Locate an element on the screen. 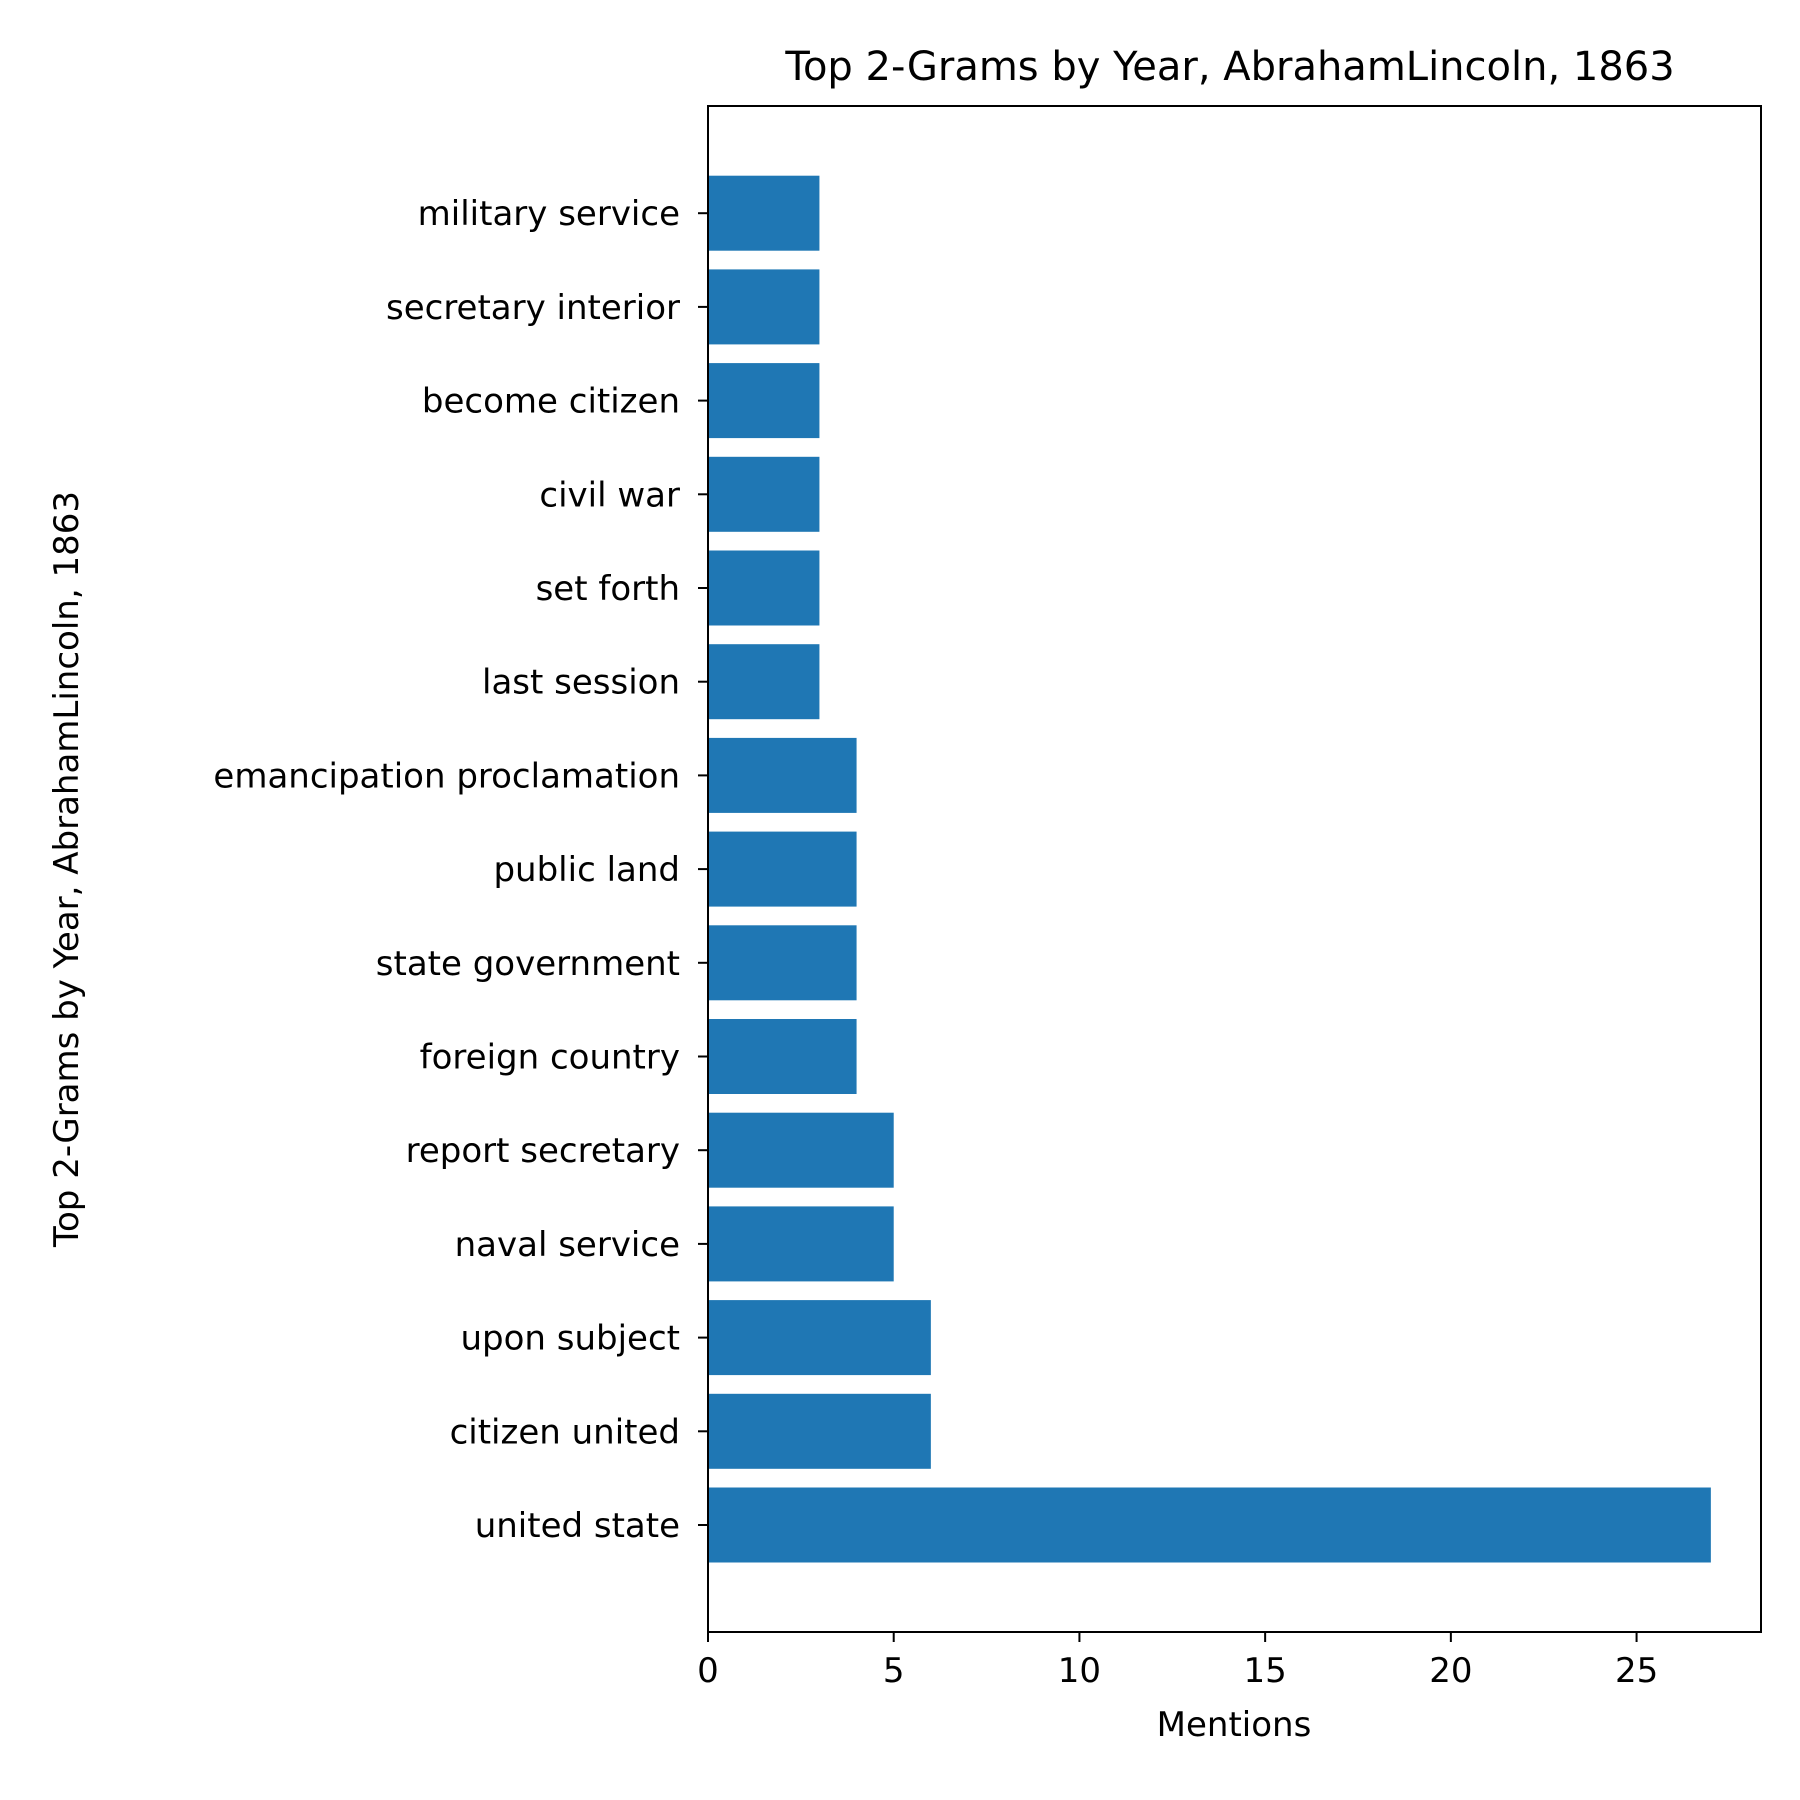 The image size is (1800, 1800). bar-report-secretary is located at coordinates (801, 1150).